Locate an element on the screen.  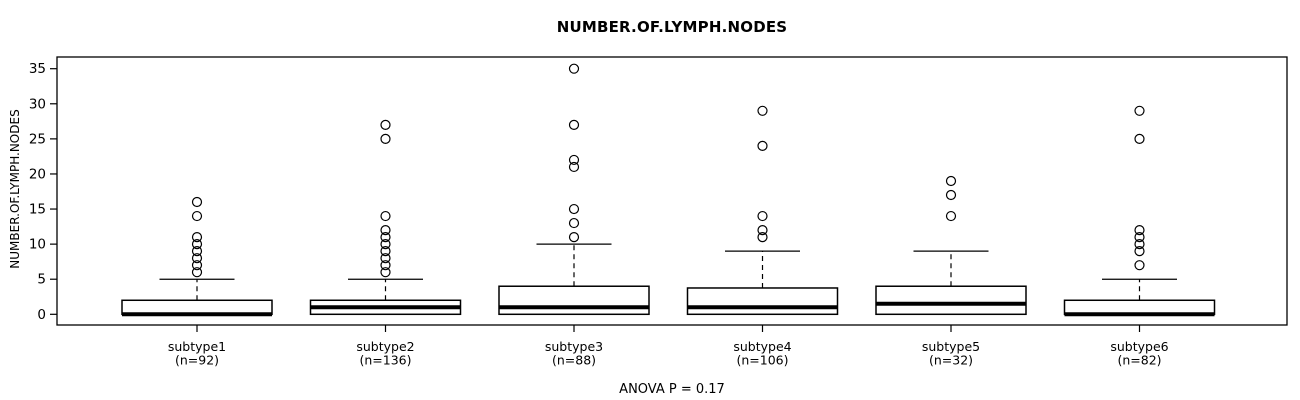
boxplot-group-subtype4: subtype4(n=106) is located at coordinates (762, 236).